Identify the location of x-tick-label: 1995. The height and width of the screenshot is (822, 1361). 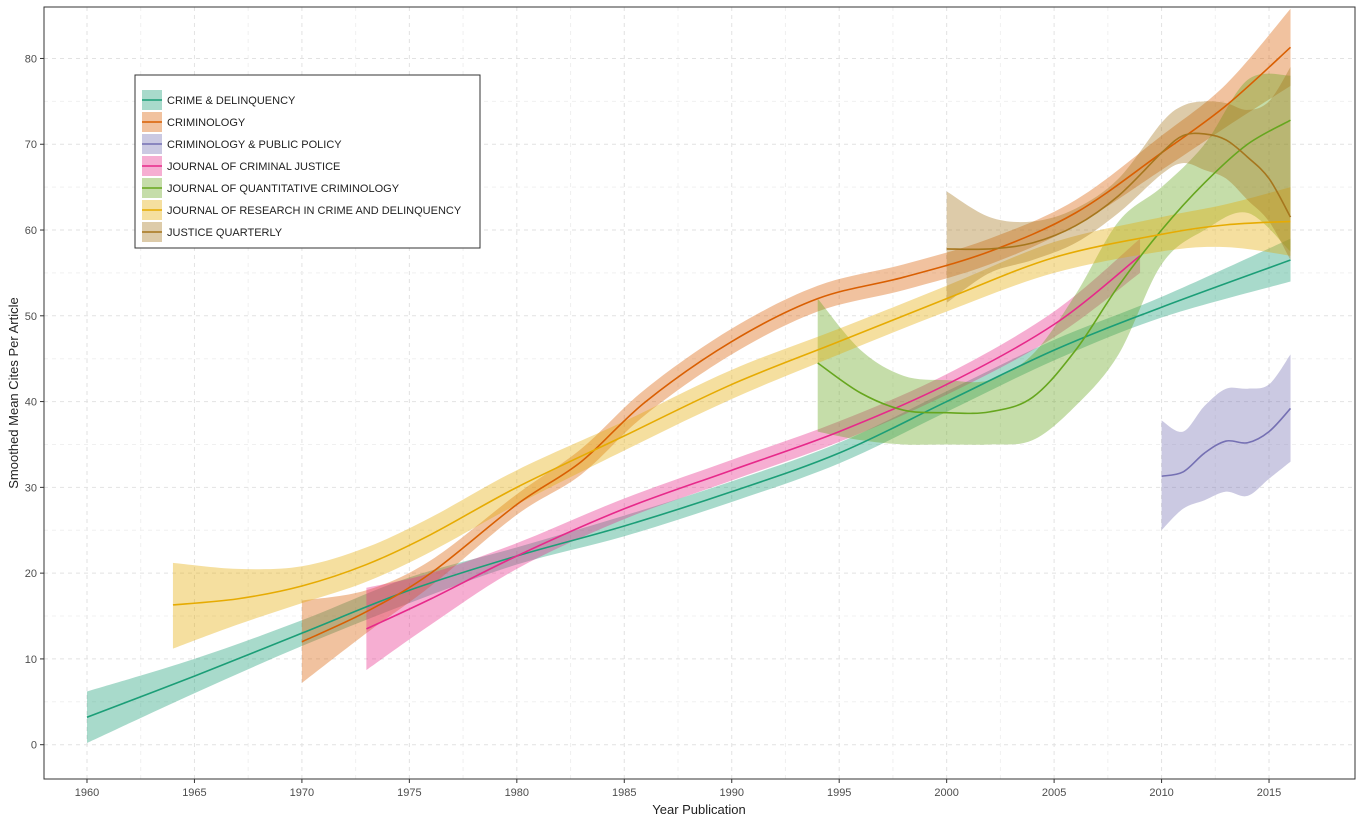
(839, 793).